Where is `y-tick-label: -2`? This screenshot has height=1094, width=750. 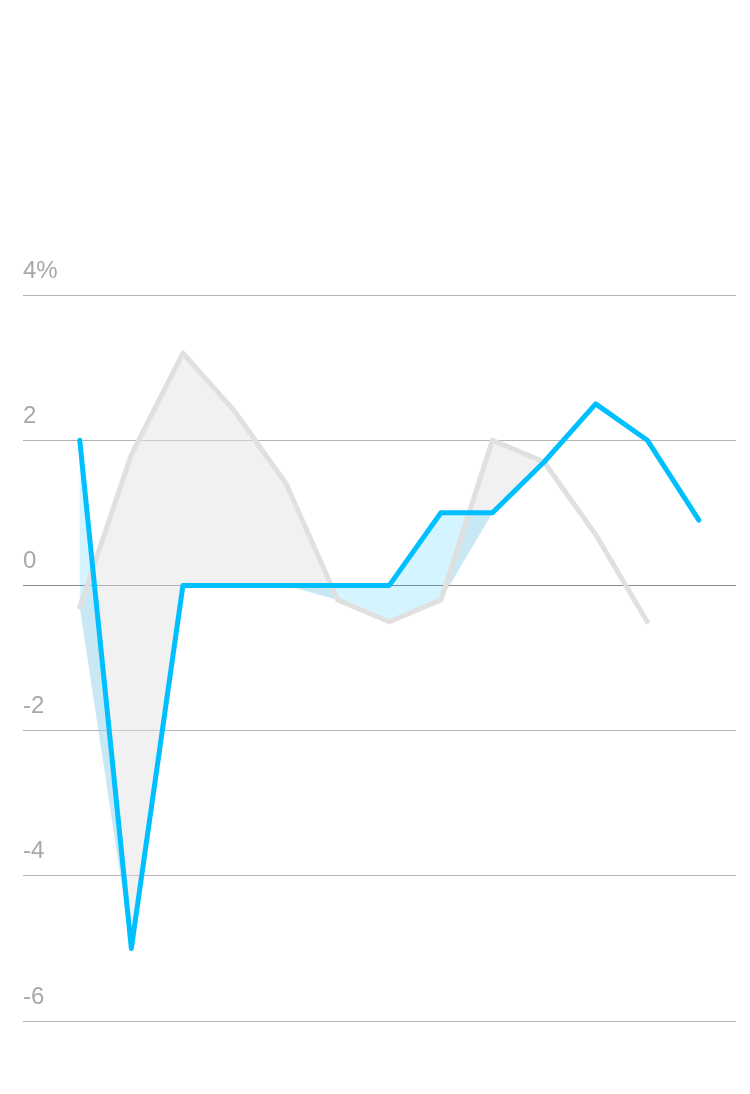 y-tick-label: -2 is located at coordinates (34, 705).